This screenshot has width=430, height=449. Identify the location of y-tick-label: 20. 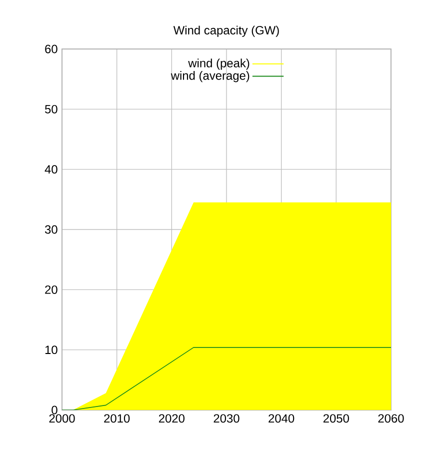
(51, 289).